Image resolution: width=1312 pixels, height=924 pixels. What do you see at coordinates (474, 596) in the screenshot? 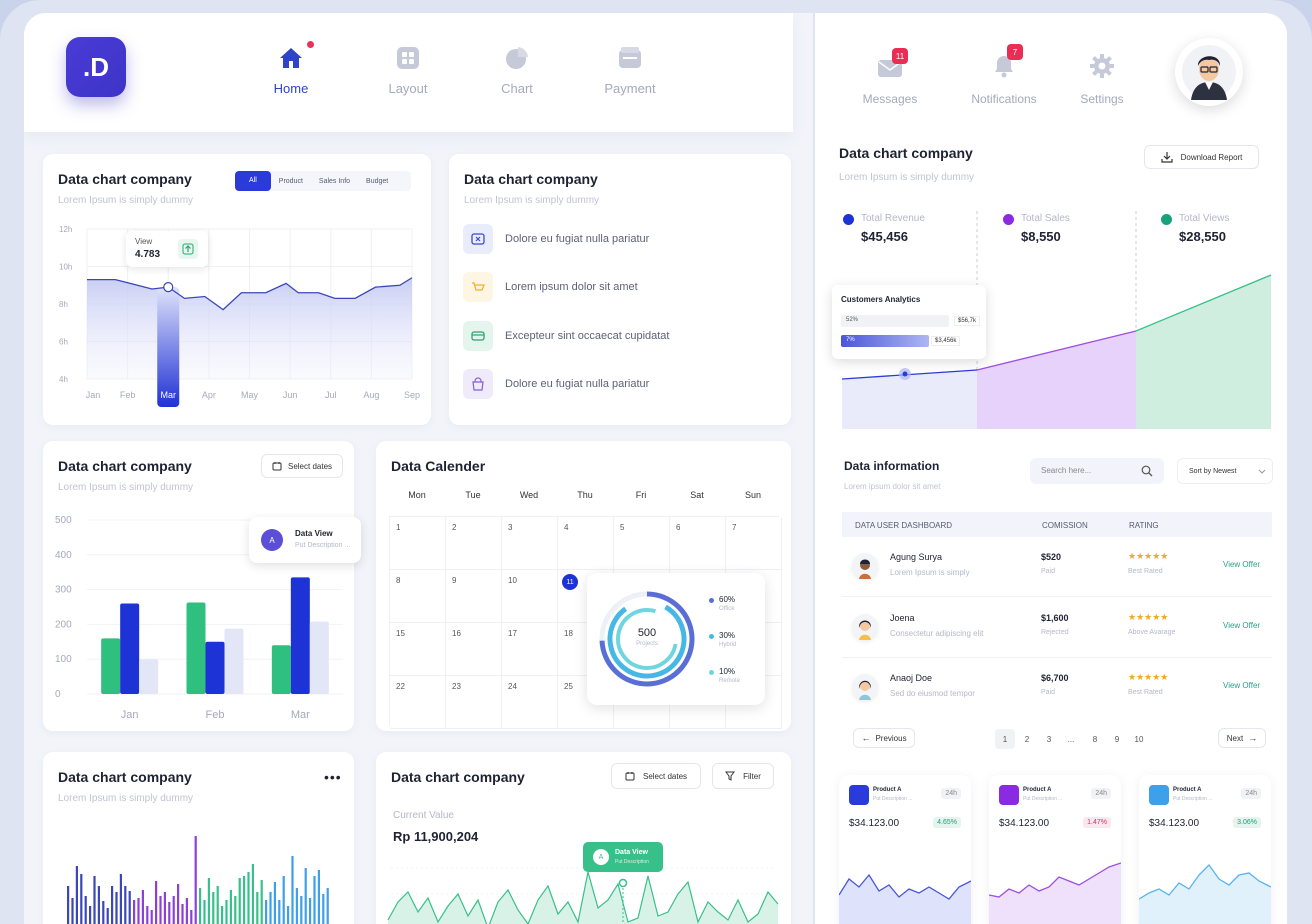
I see `calendar-day: 9` at bounding box center [474, 596].